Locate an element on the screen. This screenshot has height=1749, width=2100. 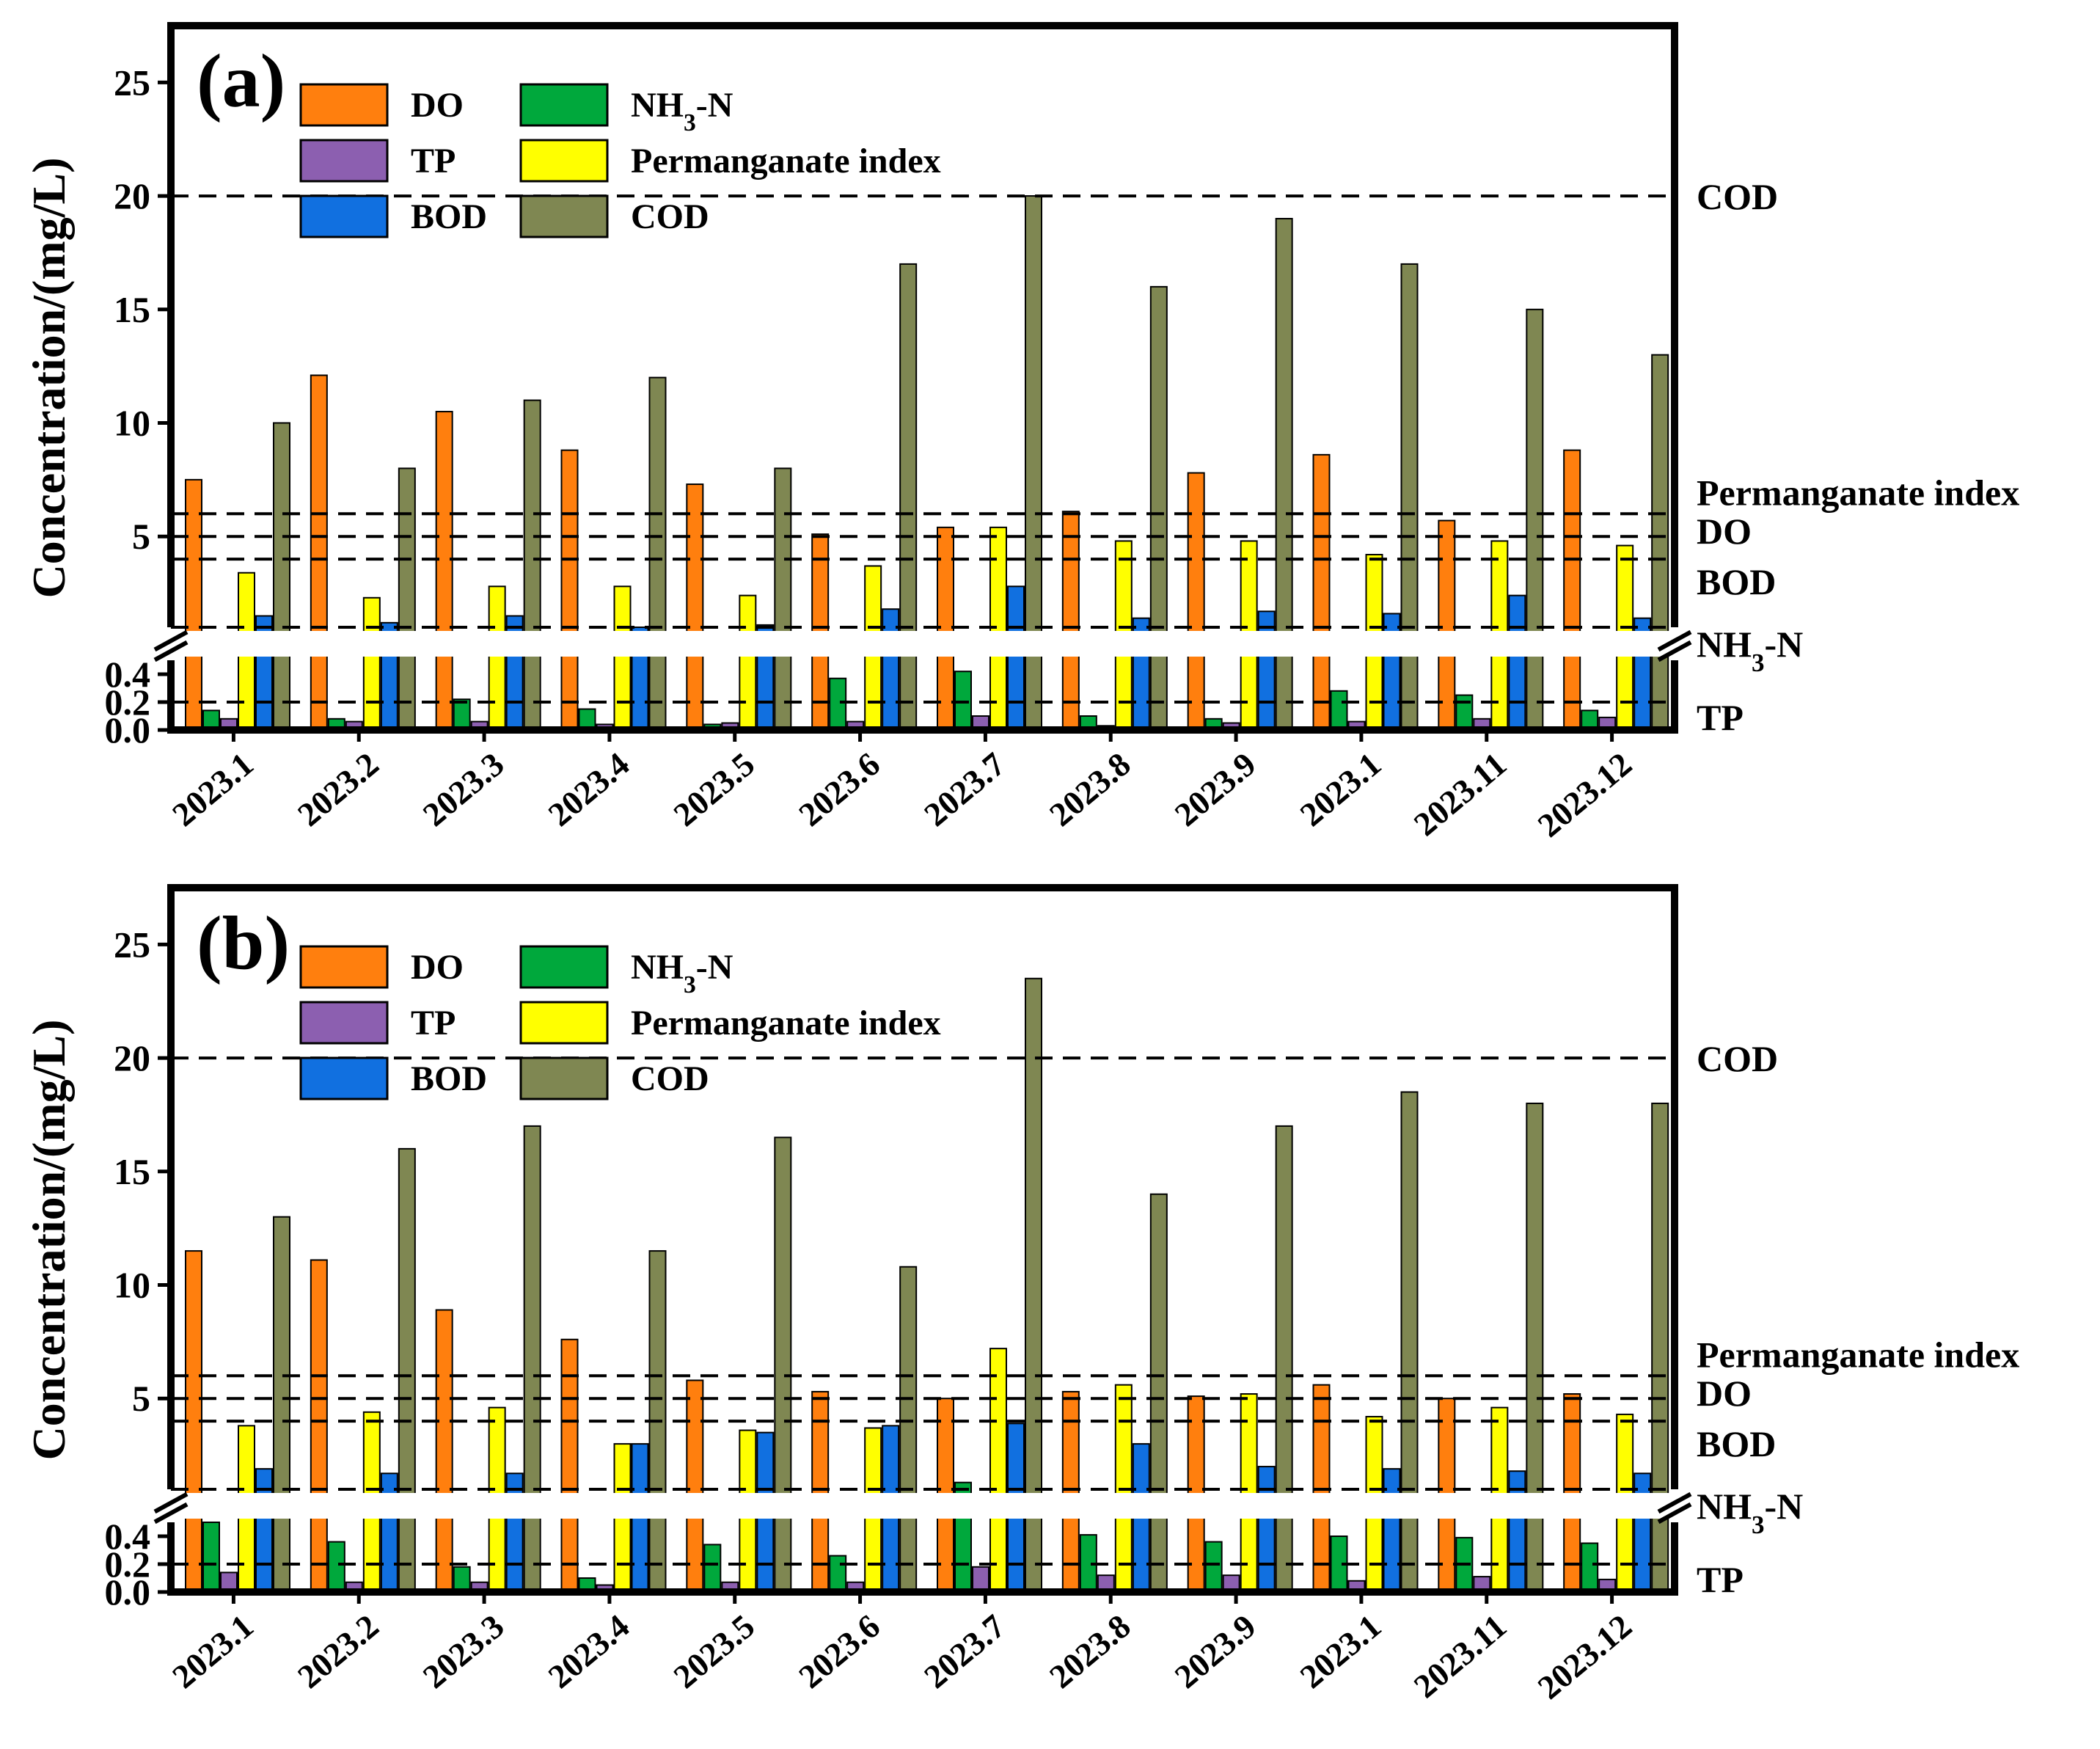
panel-label: (a) is located at coordinates (241, 81).